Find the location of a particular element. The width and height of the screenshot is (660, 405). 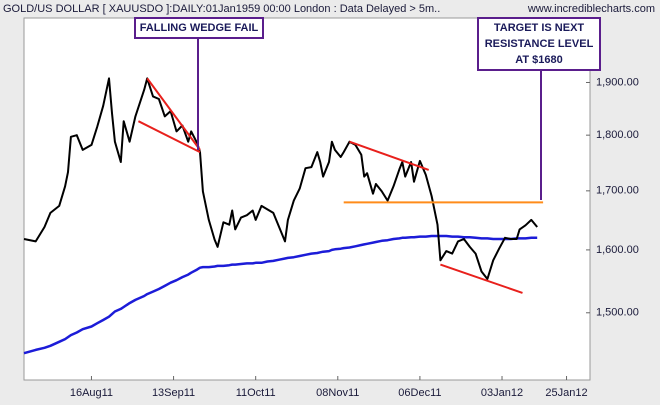

annotation-text: TARGET IS NEXT is located at coordinates (539, 28).